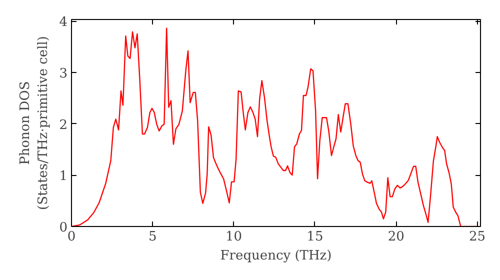 The width and height of the screenshot is (500, 280). Describe the element at coordinates (63, 74) in the screenshot. I see `y-tick-label: 3` at that location.